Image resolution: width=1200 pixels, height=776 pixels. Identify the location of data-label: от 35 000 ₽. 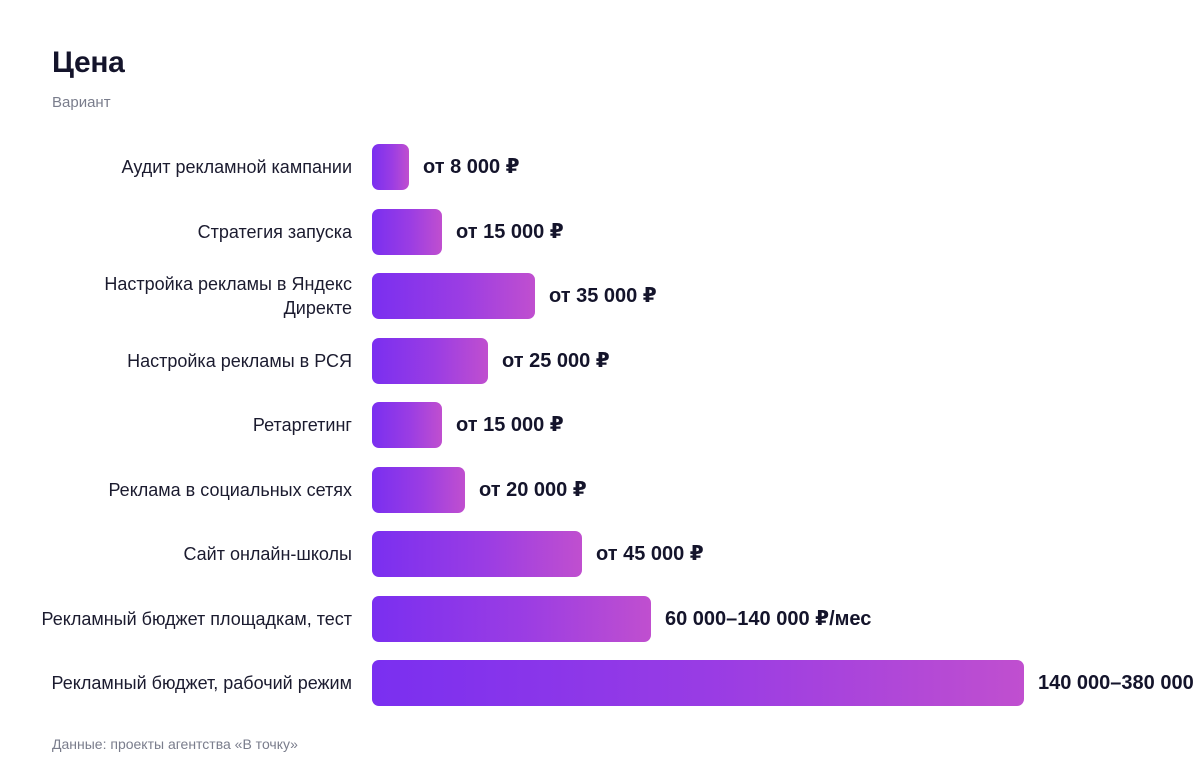
(603, 296).